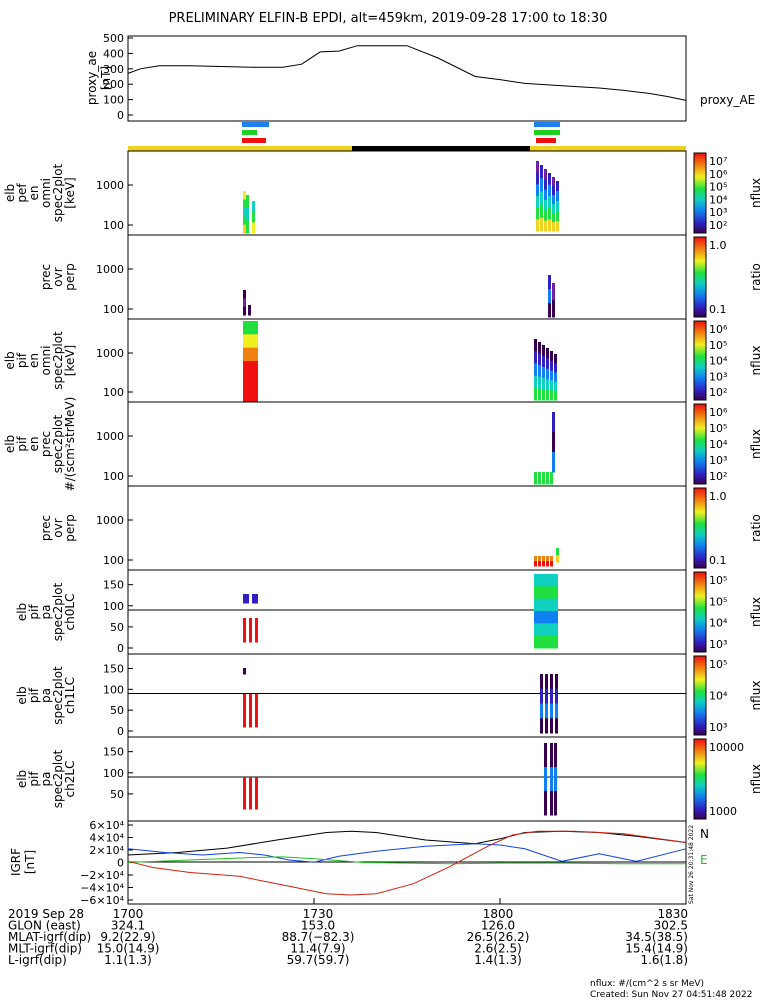 This screenshot has height=1000, width=775. What do you see at coordinates (70, 444) in the screenshot?
I see `panel-ylabel: #/(scm²strMeV)` at bounding box center [70, 444].